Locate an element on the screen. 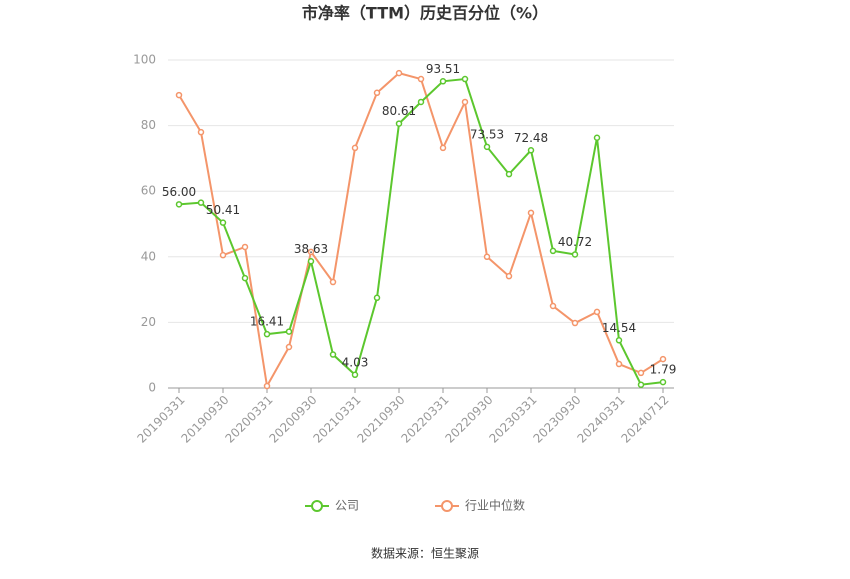 The height and width of the screenshot is (579, 850). data-label: 72.48 is located at coordinates (531, 138).